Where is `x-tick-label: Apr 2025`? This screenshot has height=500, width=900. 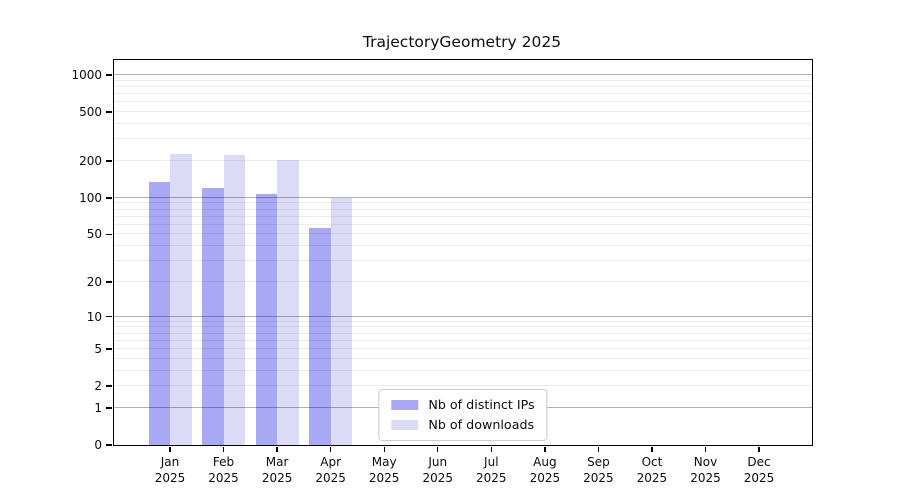 x-tick-label: Apr 2025 is located at coordinates (330, 470).